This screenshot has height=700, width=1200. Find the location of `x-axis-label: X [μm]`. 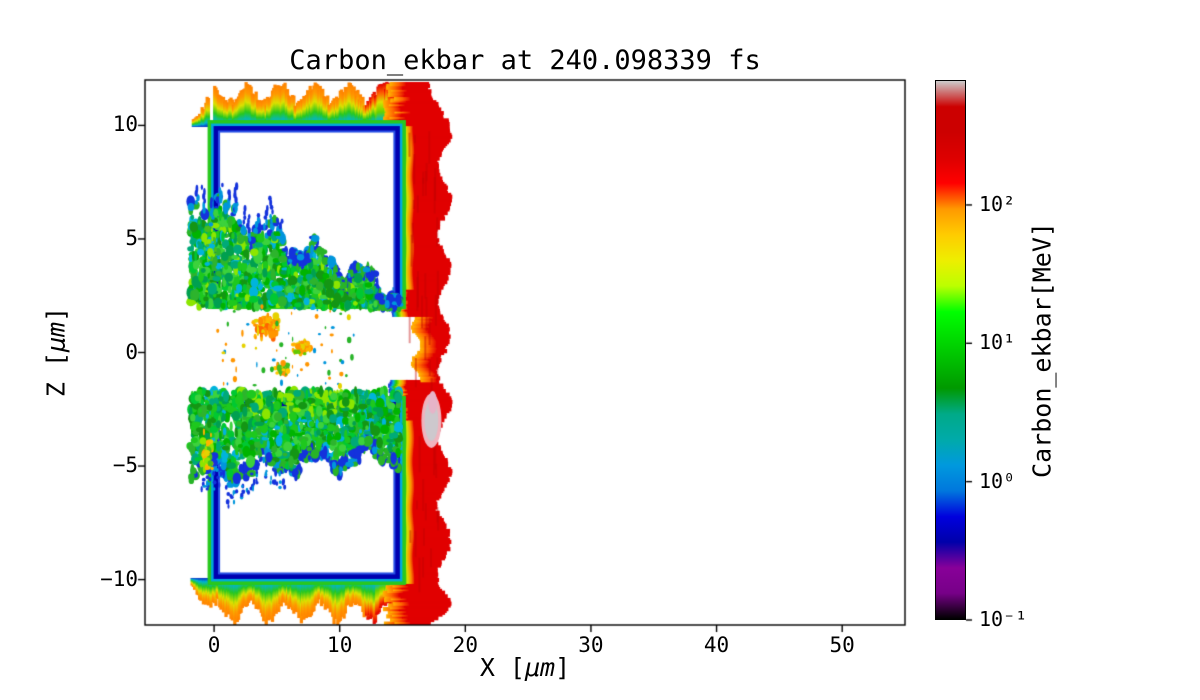

x-axis-label: X [μm] is located at coordinates (525, 667).